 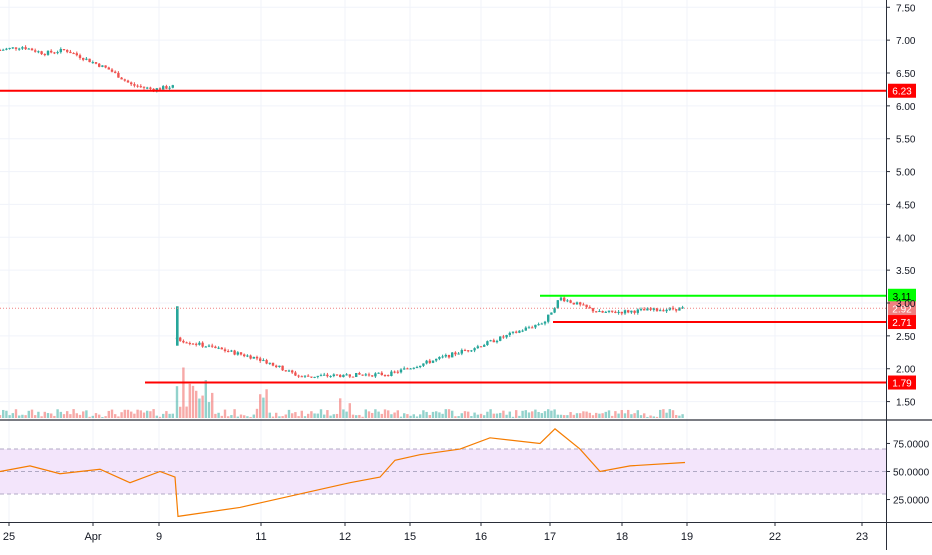 What do you see at coordinates (906, 41) in the screenshot?
I see `price-tick-label: 7.00` at bounding box center [906, 41].